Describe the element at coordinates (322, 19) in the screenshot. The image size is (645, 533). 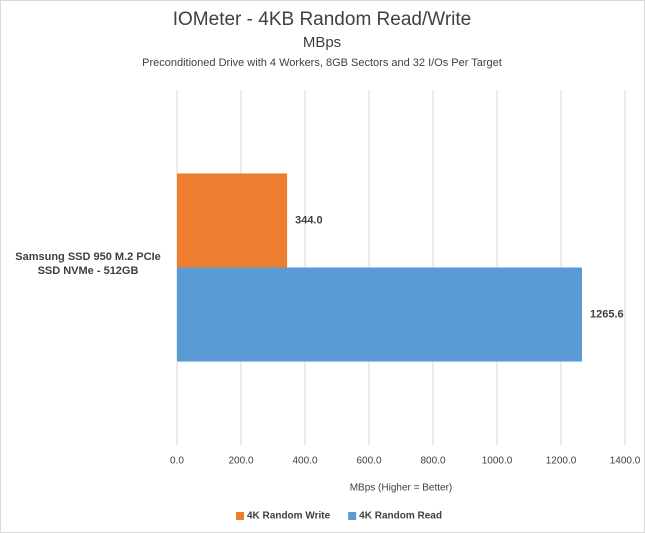
I see `chart-title: IOMeter - 4KB Random Read/Write` at that location.